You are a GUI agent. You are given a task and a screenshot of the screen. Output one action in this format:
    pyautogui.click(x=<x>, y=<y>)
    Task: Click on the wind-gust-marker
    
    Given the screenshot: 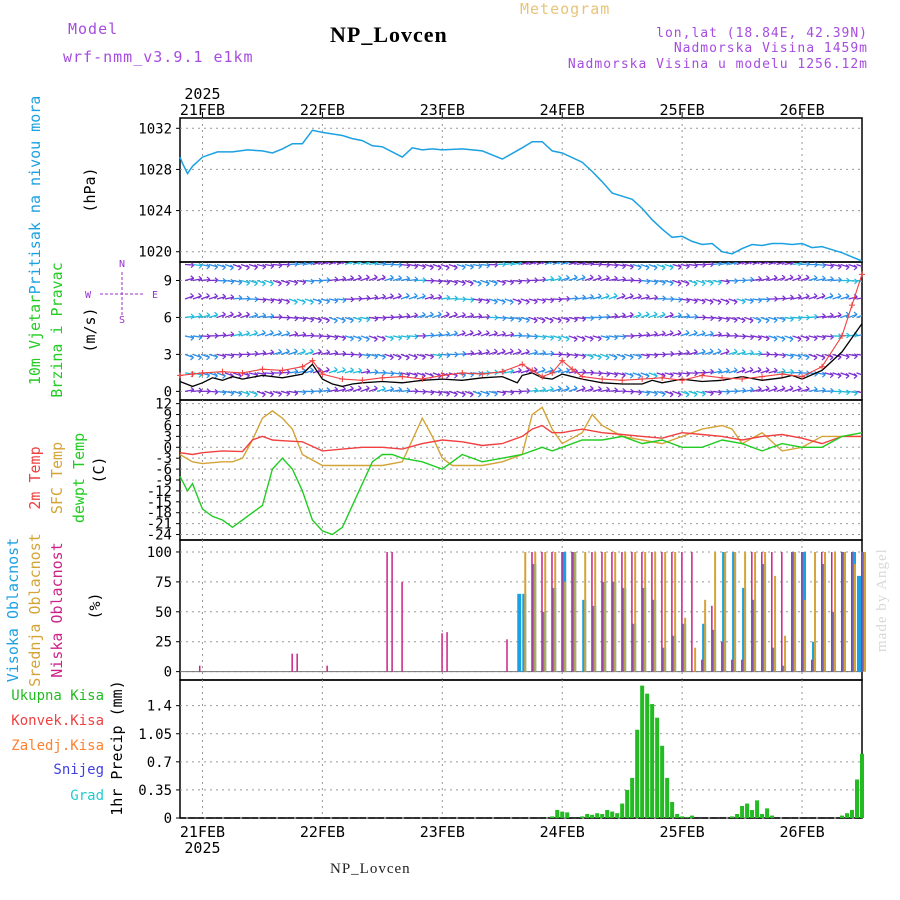 What is the action you would take?
    pyautogui.click(x=202, y=372)
    